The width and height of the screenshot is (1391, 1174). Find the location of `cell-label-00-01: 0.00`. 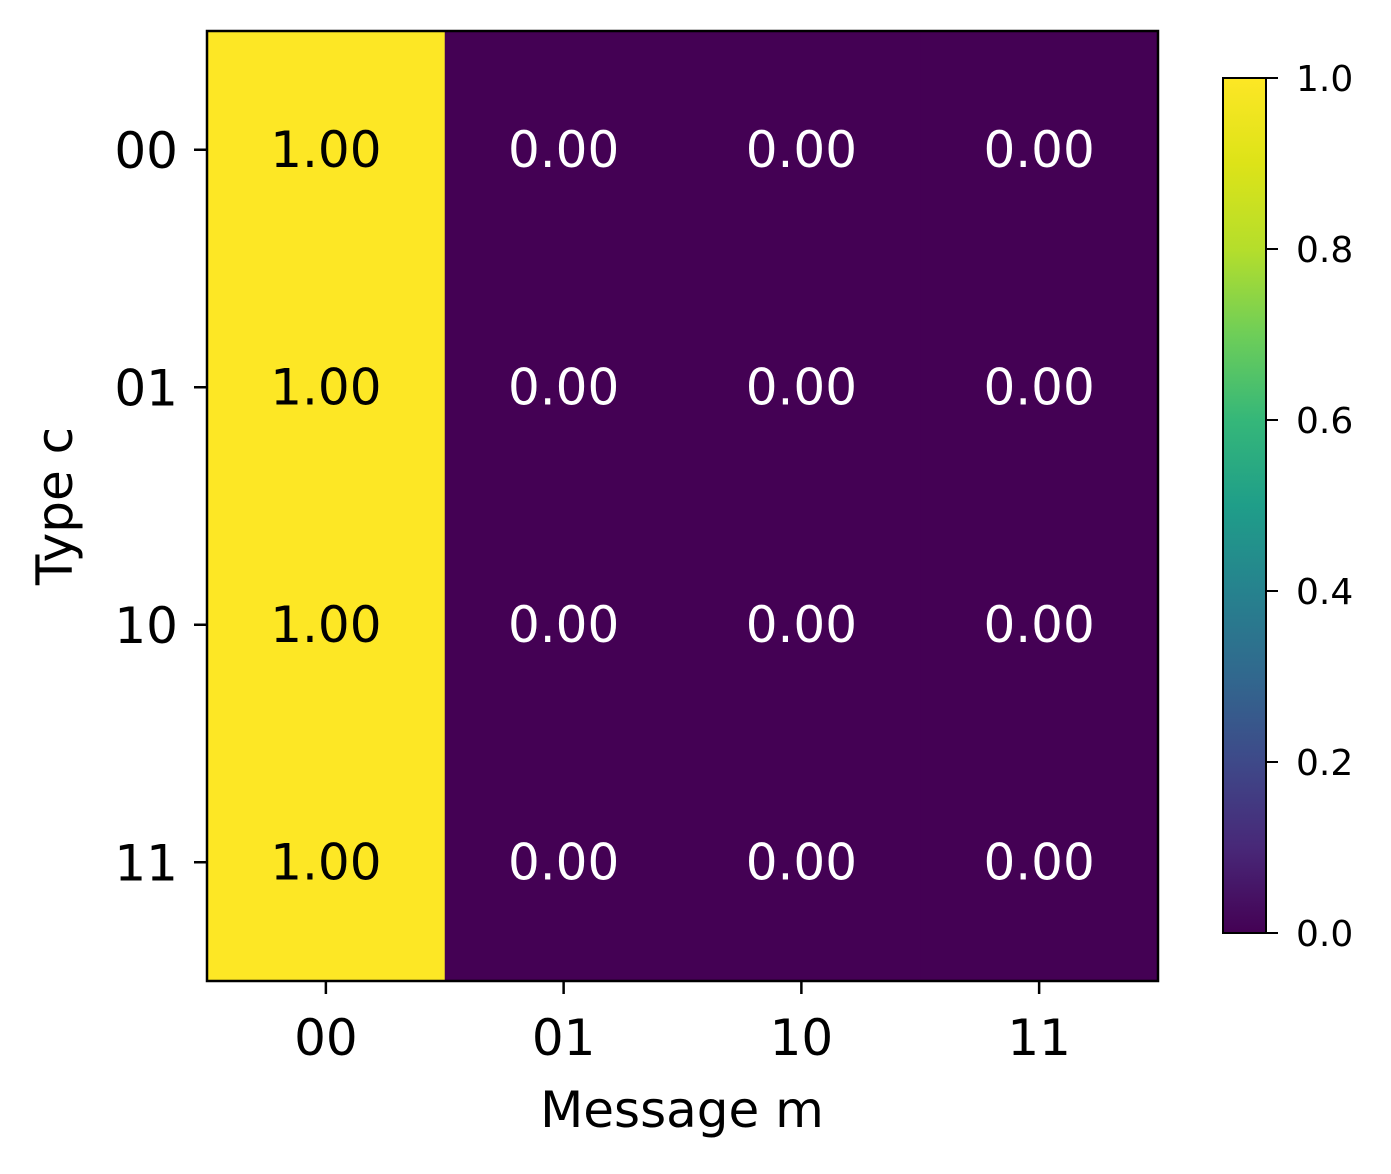

cell-label-00-01: 0.00 is located at coordinates (563, 150).